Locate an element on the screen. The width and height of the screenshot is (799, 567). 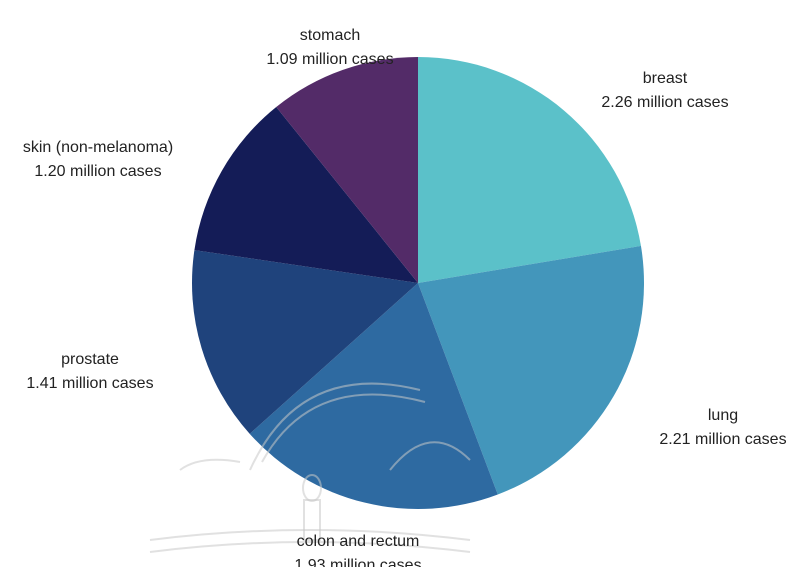
slice-value-label: 1.41 million cases is located at coordinates (89, 383).